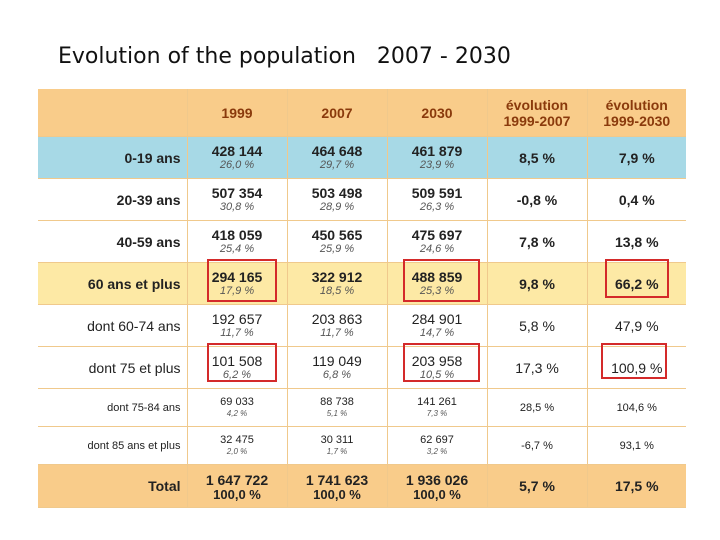 This screenshot has width=720, height=540. Describe the element at coordinates (237, 283) in the screenshot. I see `cell-1999: 294 165 17,9 %` at that location.